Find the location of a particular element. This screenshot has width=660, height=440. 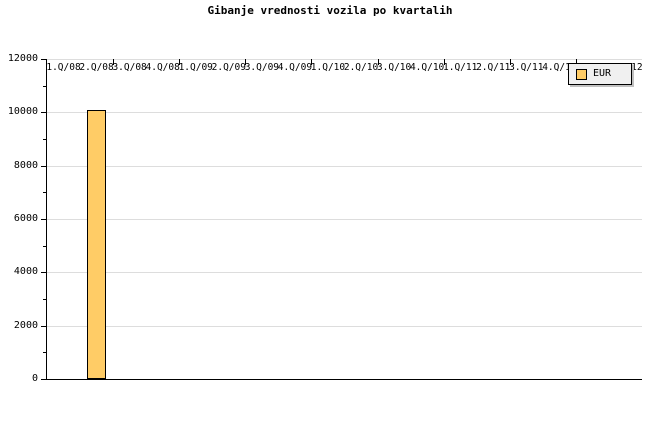

x-axis-tick-label: 4.Q/09 is located at coordinates (295, 67).